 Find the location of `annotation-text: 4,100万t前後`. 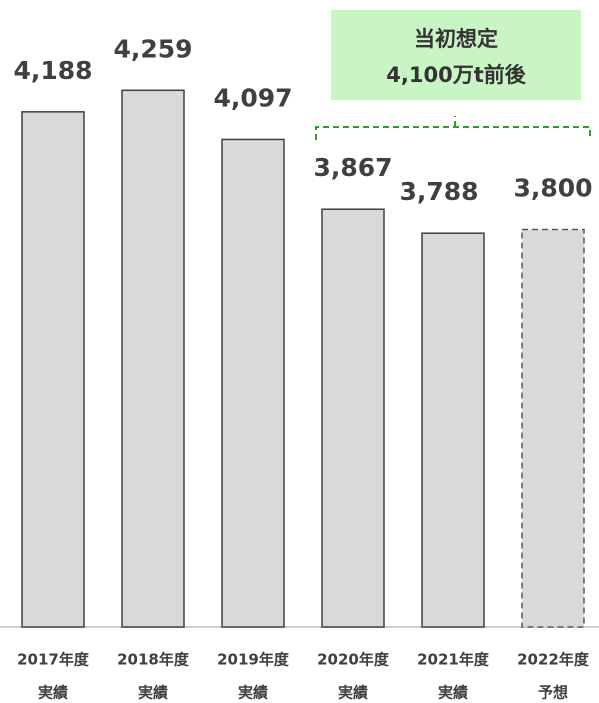

annotation-text: 4,100万t前後 is located at coordinates (456, 75).